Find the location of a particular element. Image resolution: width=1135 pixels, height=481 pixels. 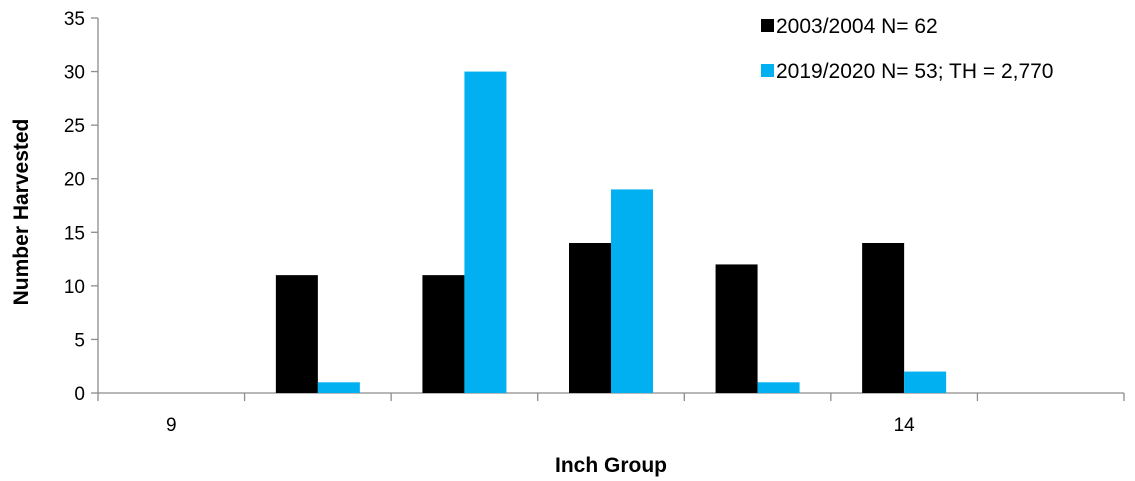

y-tick-label: 20 is located at coordinates (74, 180).